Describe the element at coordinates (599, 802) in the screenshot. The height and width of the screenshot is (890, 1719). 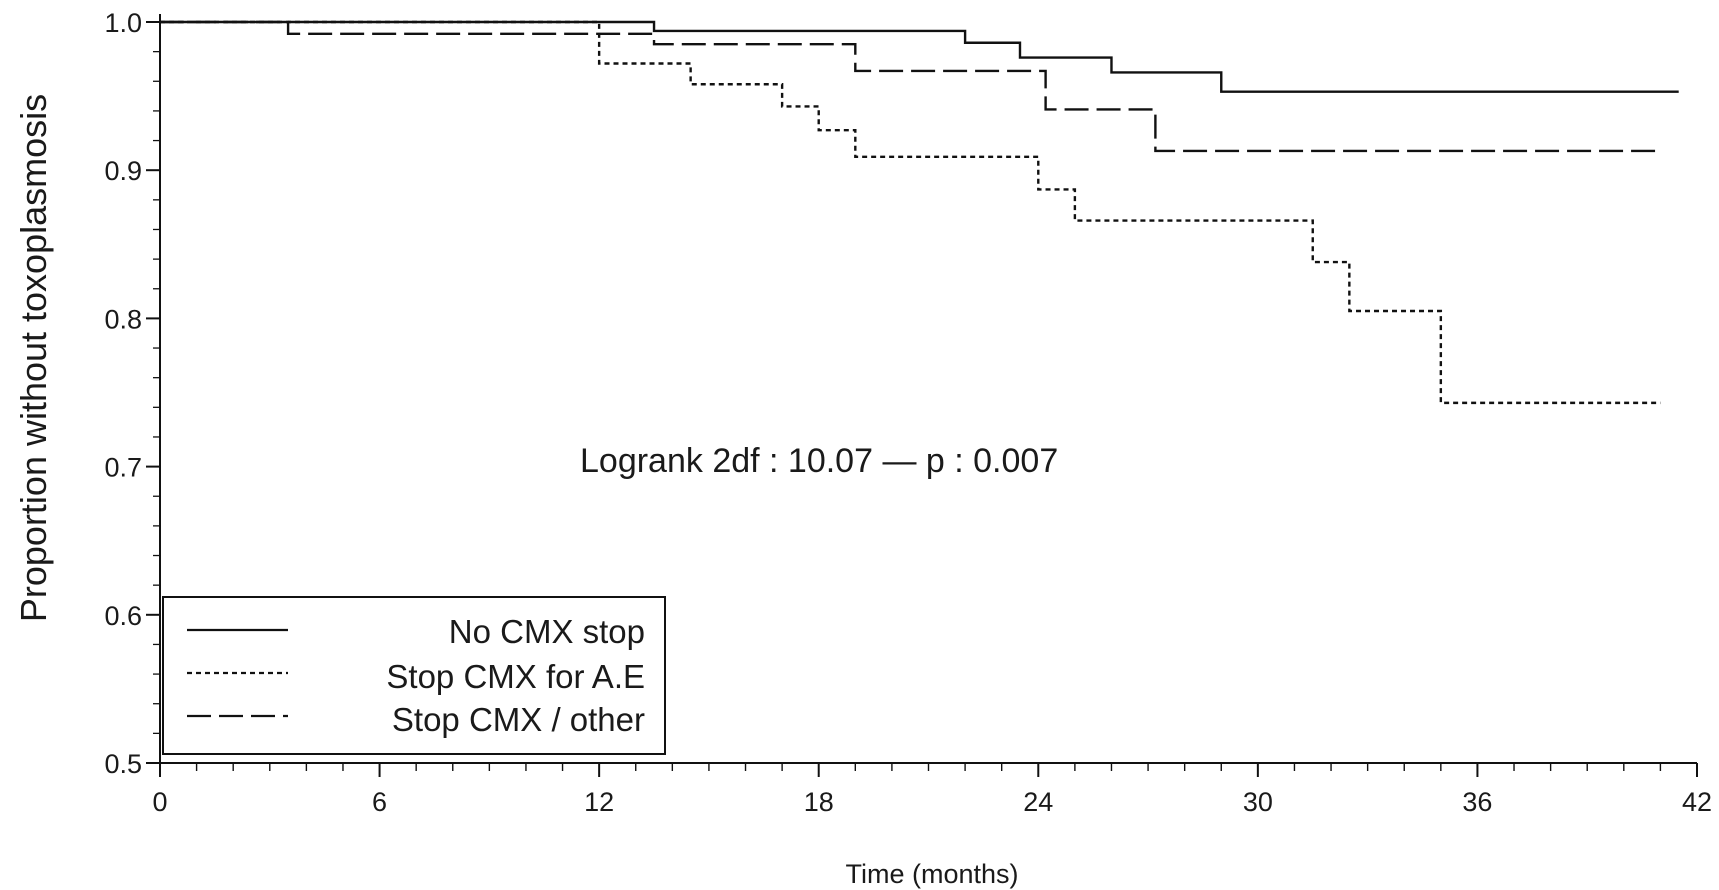
I see `x-tick-label: 12` at that location.